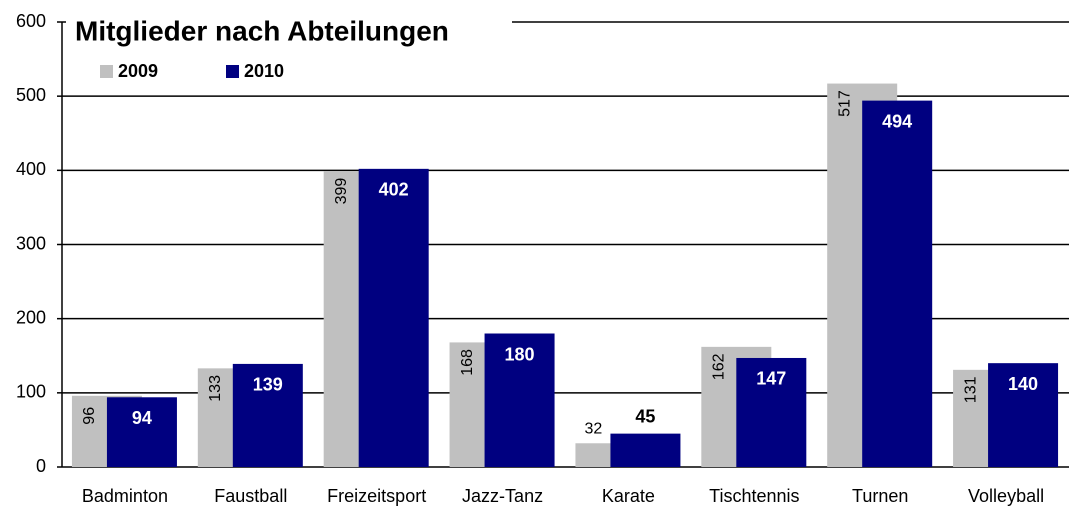  I want to click on data-label: 94, so click(142, 418).